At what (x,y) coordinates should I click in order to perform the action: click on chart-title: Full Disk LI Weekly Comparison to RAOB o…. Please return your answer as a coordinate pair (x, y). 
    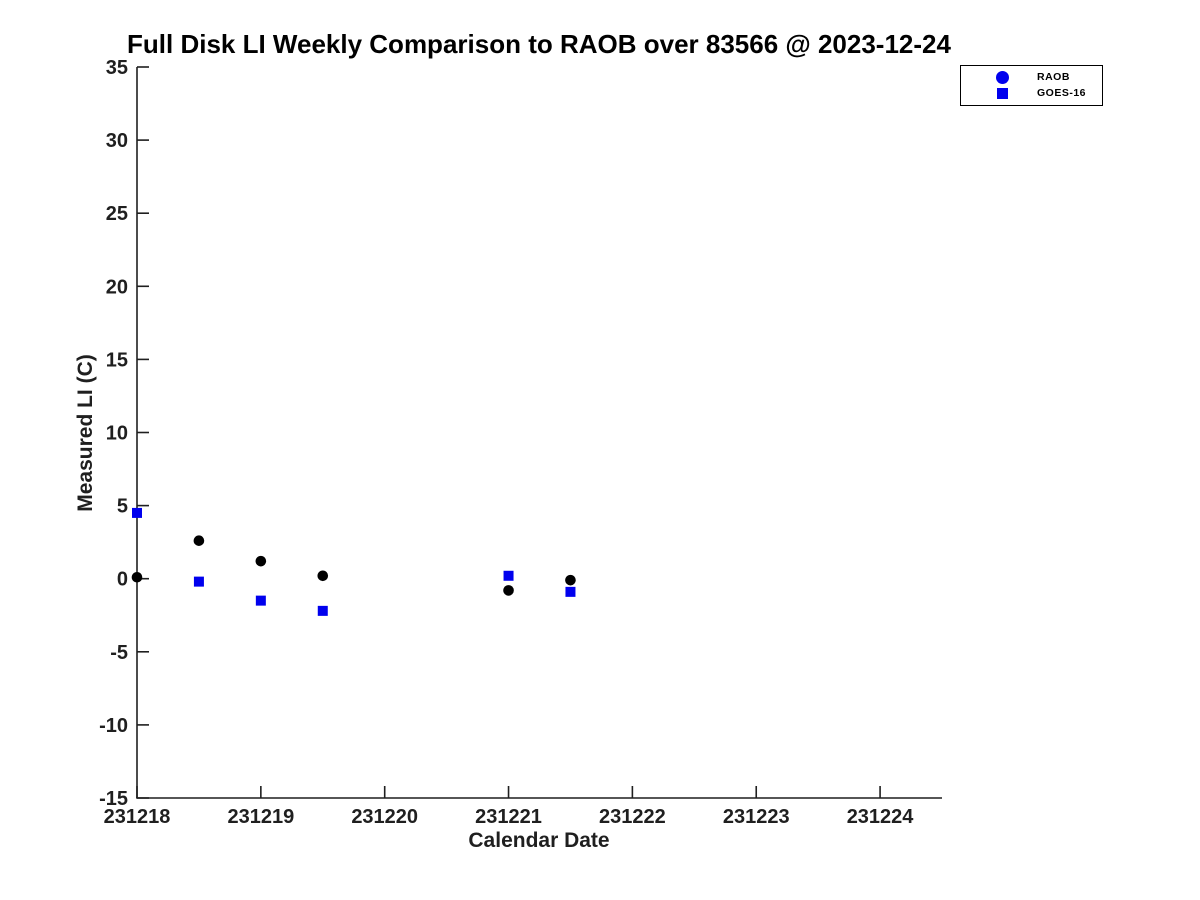
    Looking at the image, I should click on (539, 44).